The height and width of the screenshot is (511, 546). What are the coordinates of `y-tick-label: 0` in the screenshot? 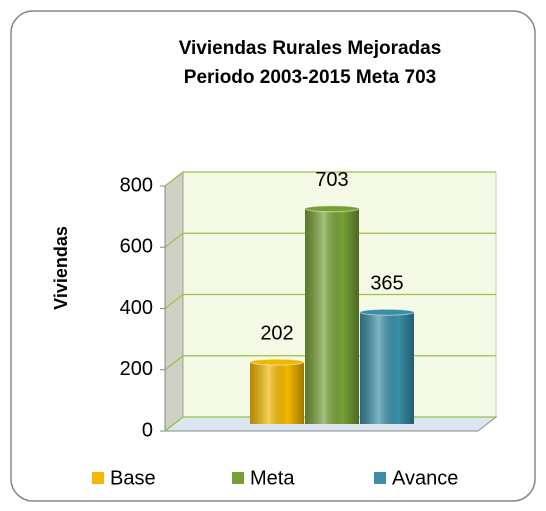 It's located at (147, 430).